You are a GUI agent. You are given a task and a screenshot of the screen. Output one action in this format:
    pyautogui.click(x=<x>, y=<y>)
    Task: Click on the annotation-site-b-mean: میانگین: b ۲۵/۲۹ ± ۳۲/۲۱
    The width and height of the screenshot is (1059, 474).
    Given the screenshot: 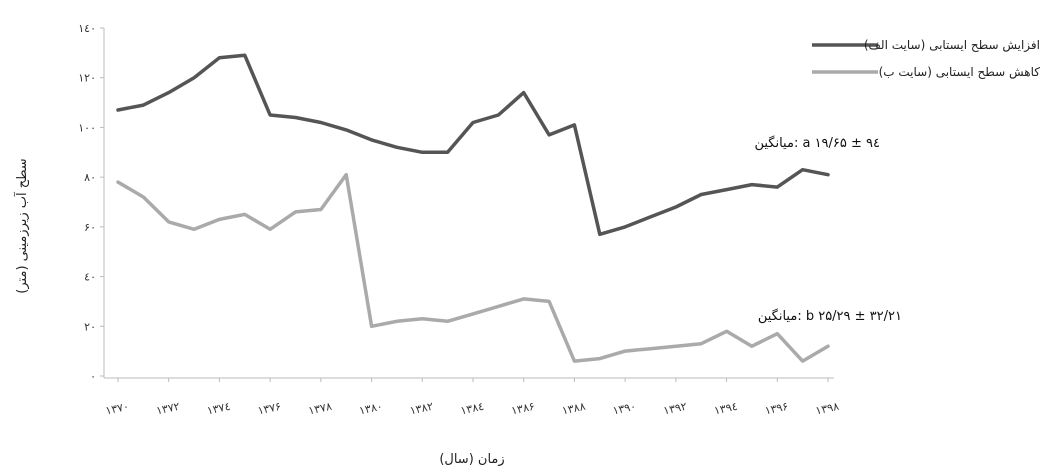 What is the action you would take?
    pyautogui.click(x=830, y=316)
    